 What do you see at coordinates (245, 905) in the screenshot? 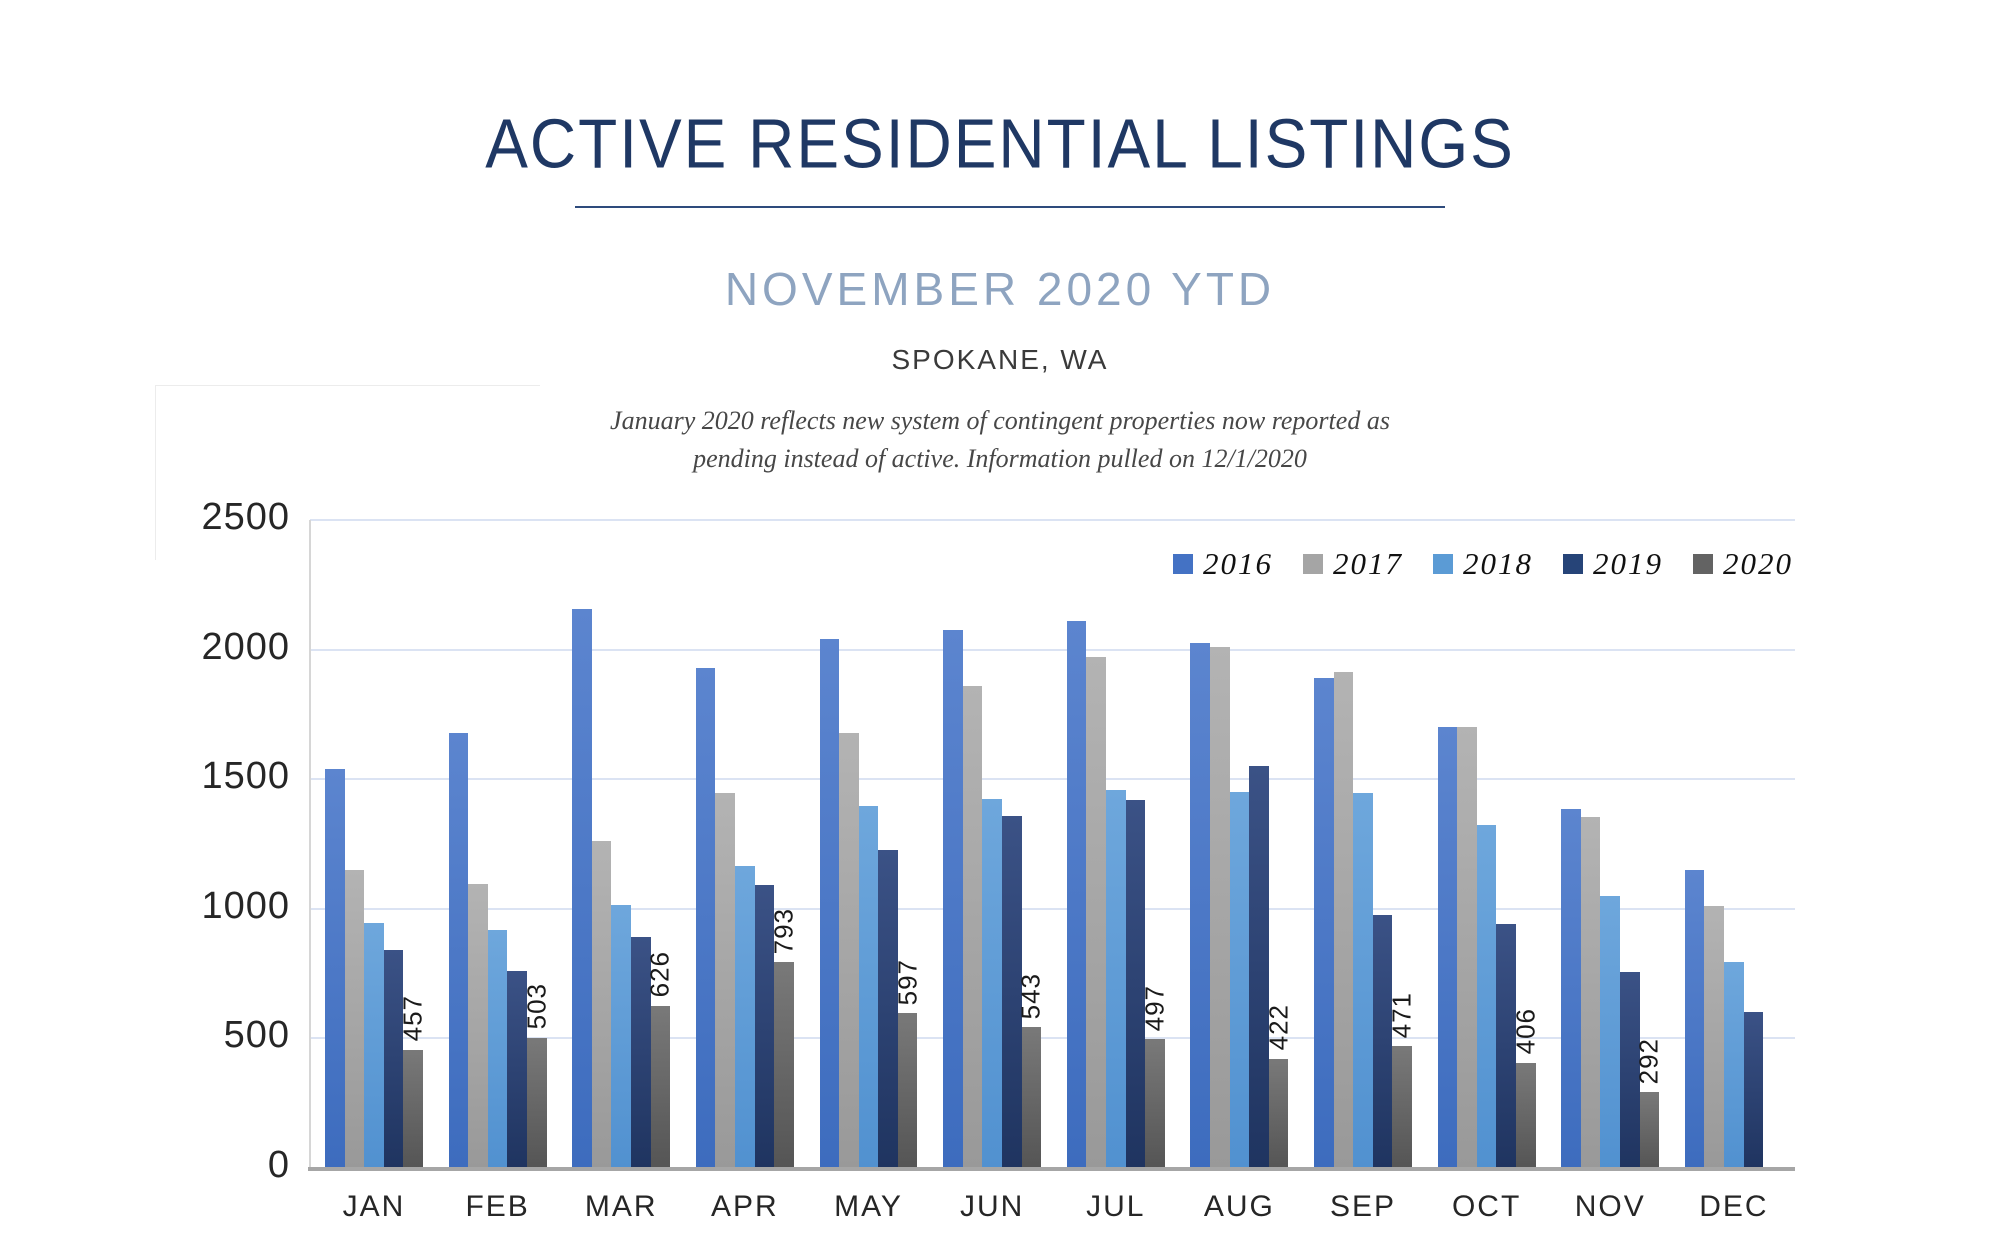
I see `y-tick-label-1000: 1000` at bounding box center [245, 905].